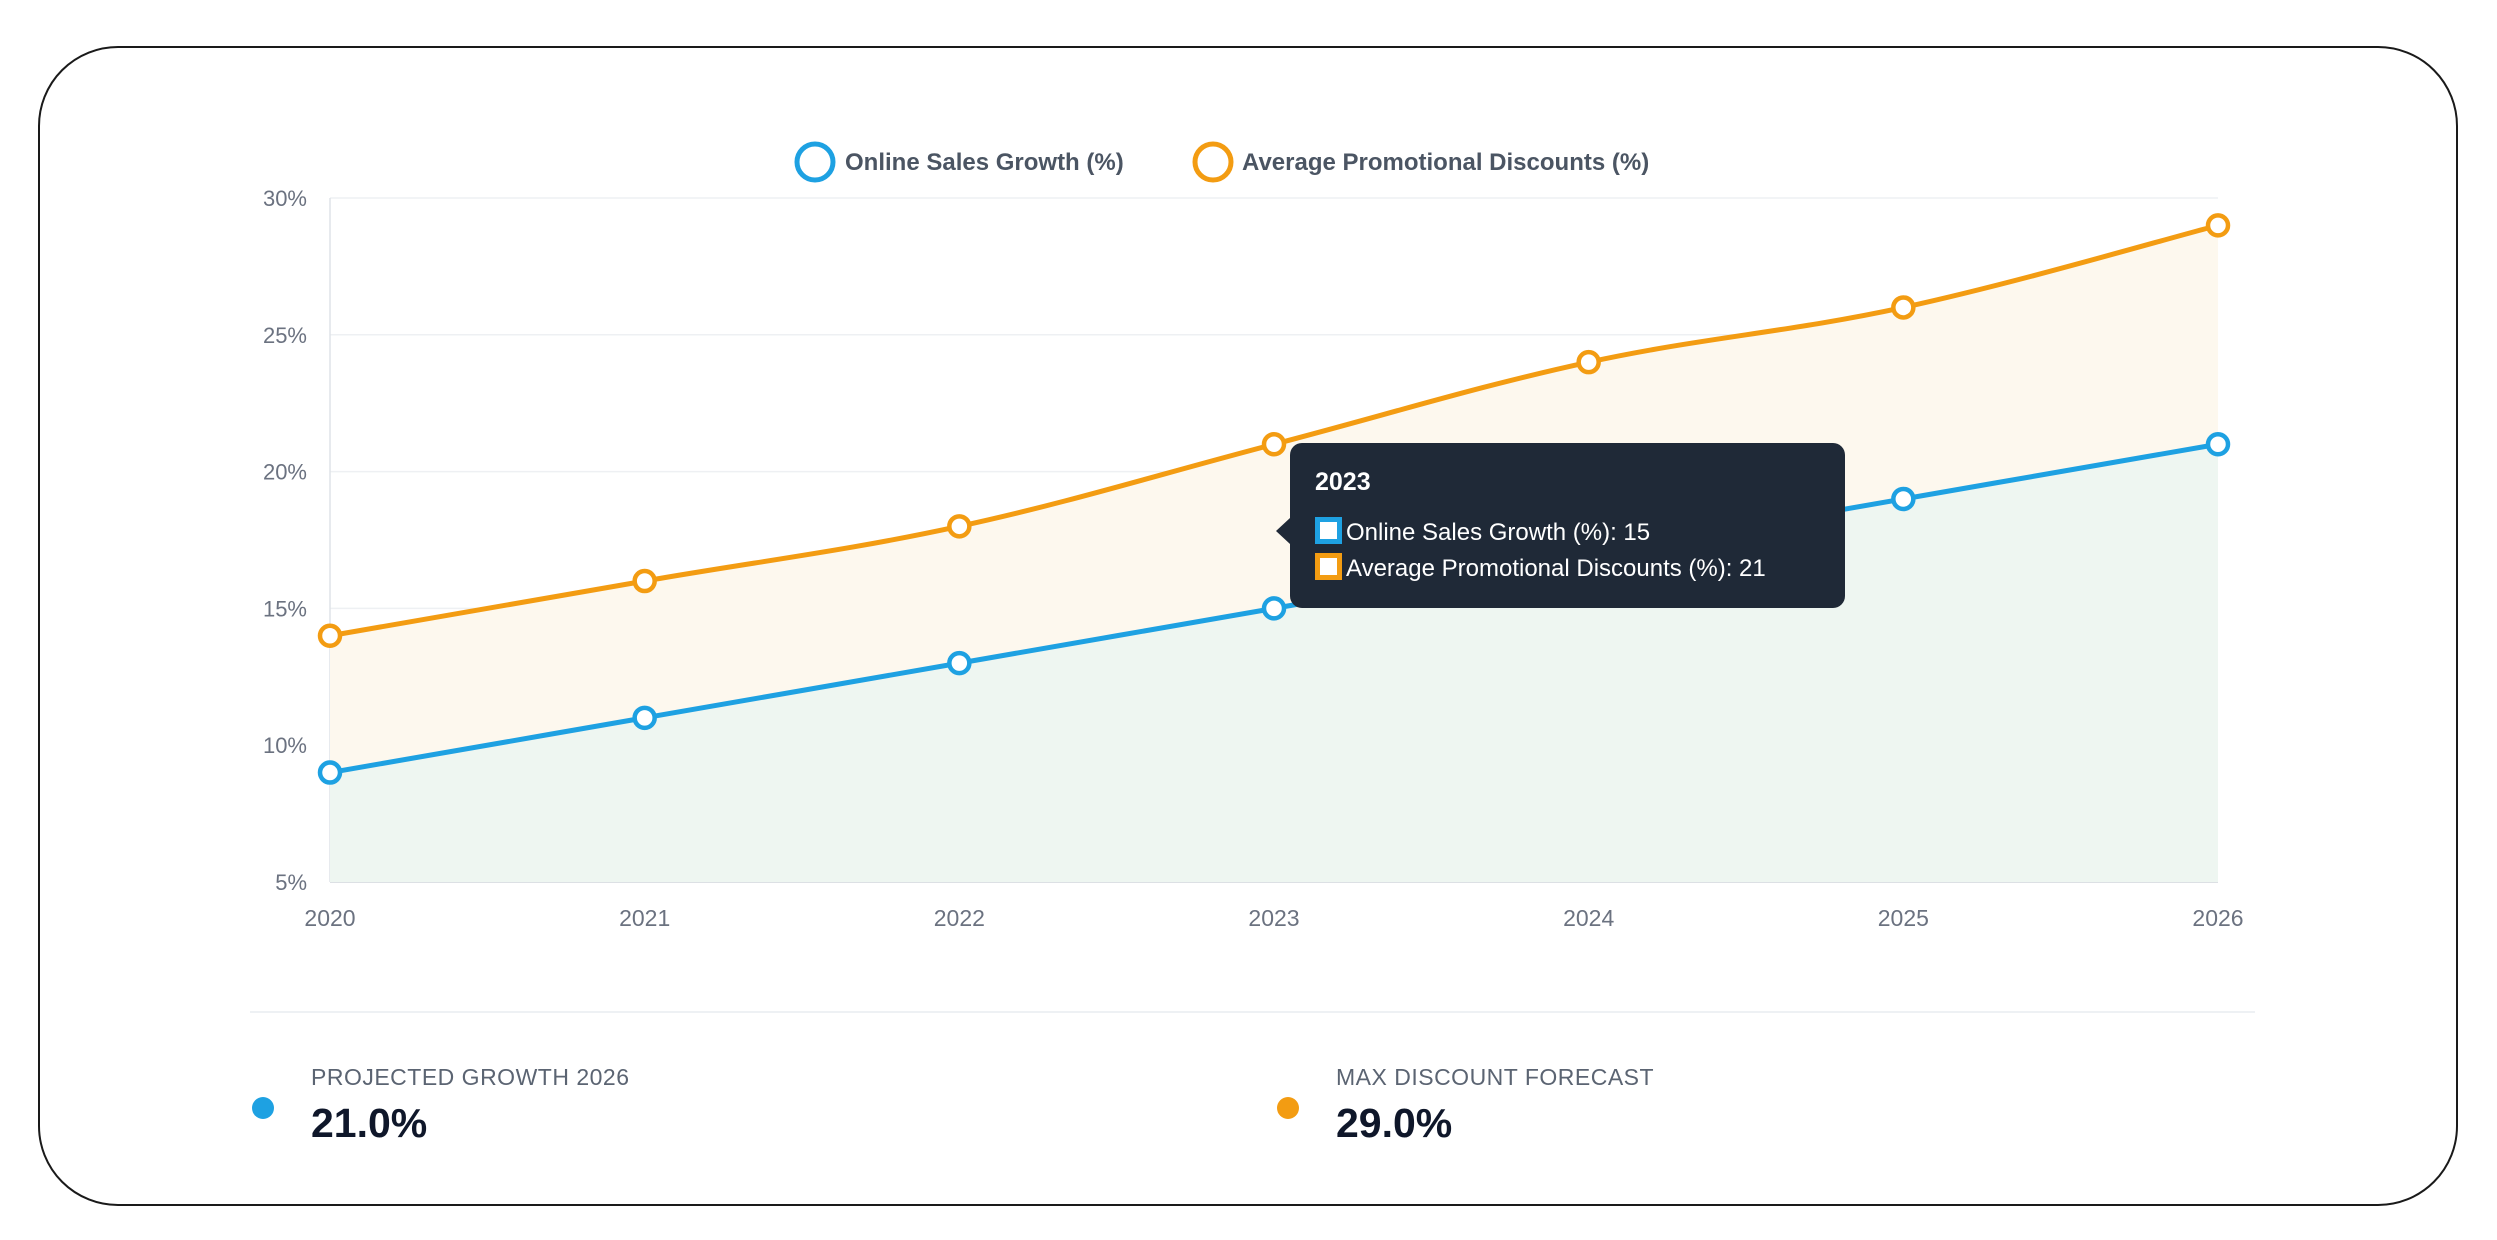 The width and height of the screenshot is (2497, 1240). I want to click on x-tick-label: 2022, so click(959, 918).